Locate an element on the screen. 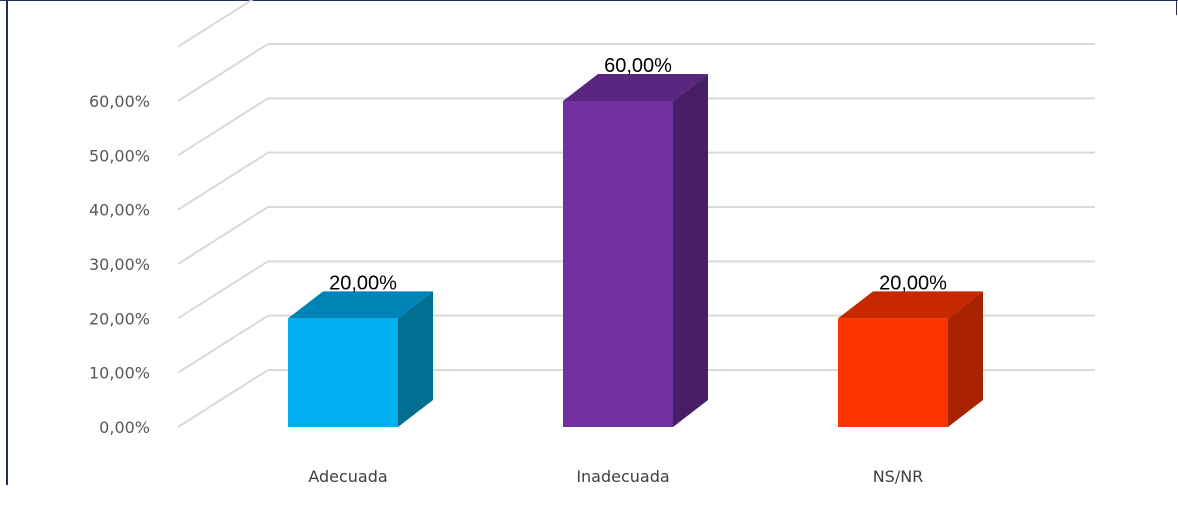 The height and width of the screenshot is (506, 1178). x-axis-categories: Adecuada Inadecuada NS/NR is located at coordinates (615, 476).